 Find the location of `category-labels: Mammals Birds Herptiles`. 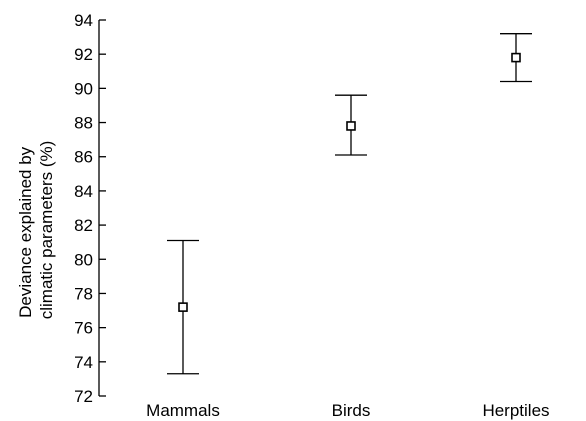

category-labels: Mammals Birds Herptiles is located at coordinates (347, 410).